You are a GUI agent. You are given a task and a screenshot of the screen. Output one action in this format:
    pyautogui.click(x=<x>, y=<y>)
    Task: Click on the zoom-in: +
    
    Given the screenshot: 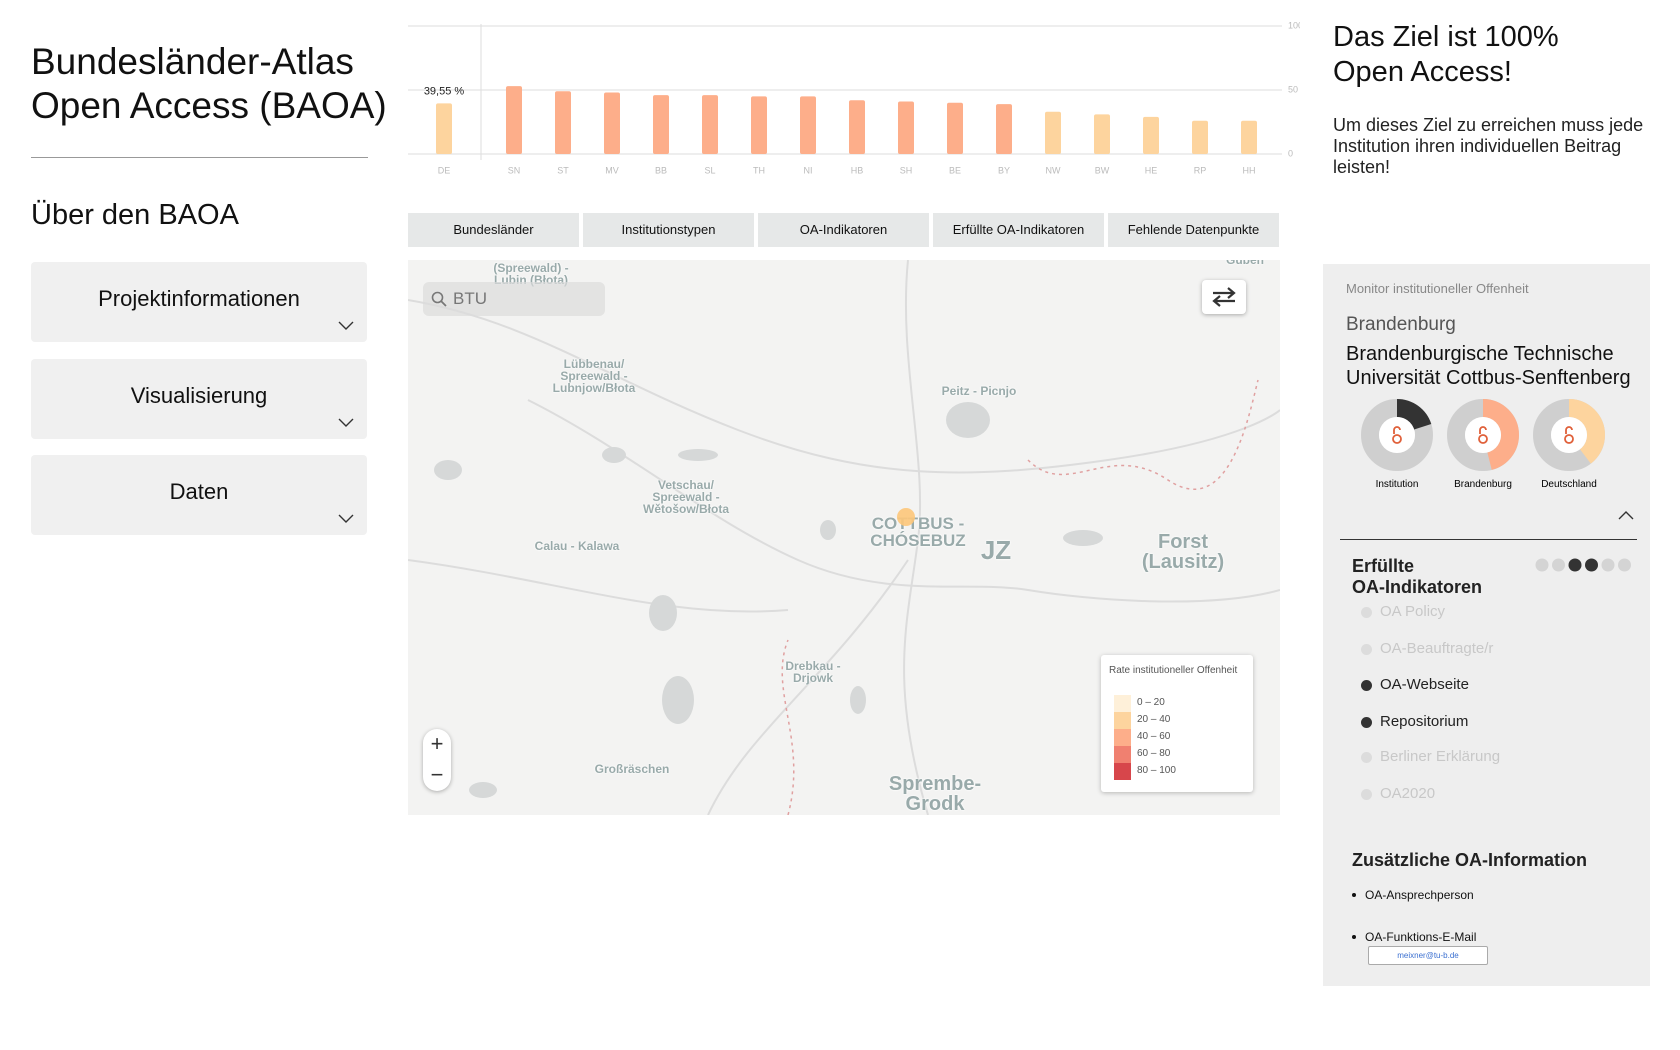 What is the action you would take?
    pyautogui.click(x=437, y=743)
    